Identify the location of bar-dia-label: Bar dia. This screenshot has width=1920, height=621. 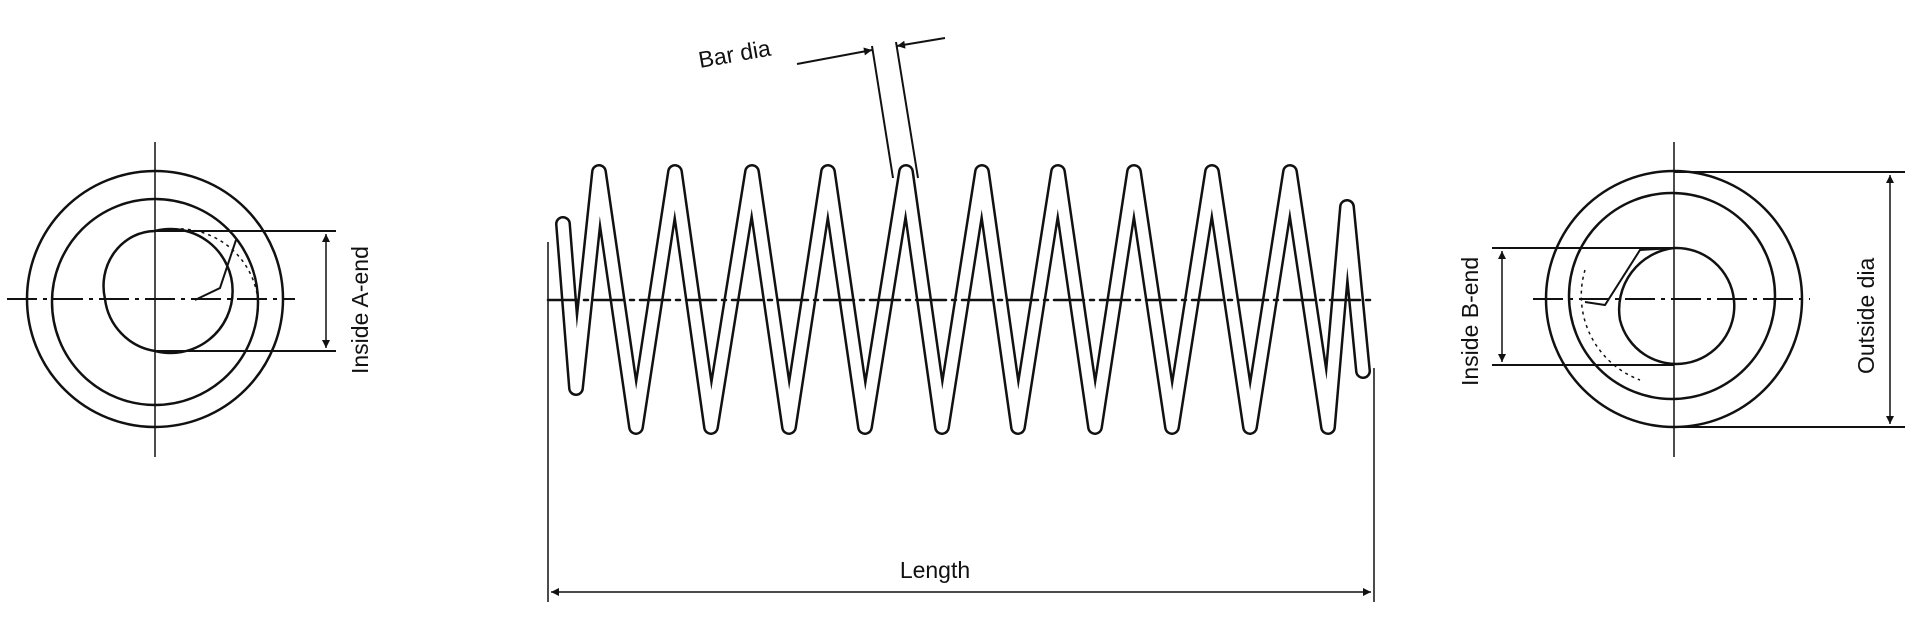
(734, 54).